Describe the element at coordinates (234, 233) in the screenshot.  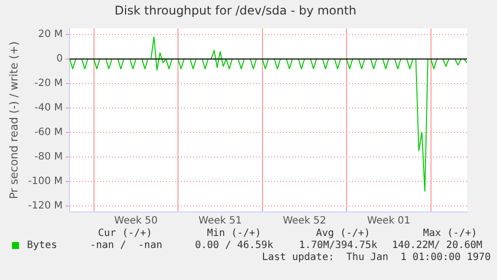
I see `text: Min (-/+)` at that location.